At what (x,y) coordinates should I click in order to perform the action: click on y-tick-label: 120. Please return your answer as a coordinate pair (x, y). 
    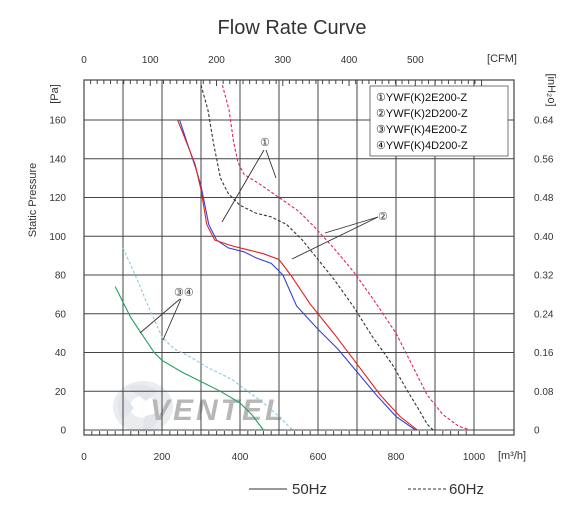
    Looking at the image, I should click on (57, 198).